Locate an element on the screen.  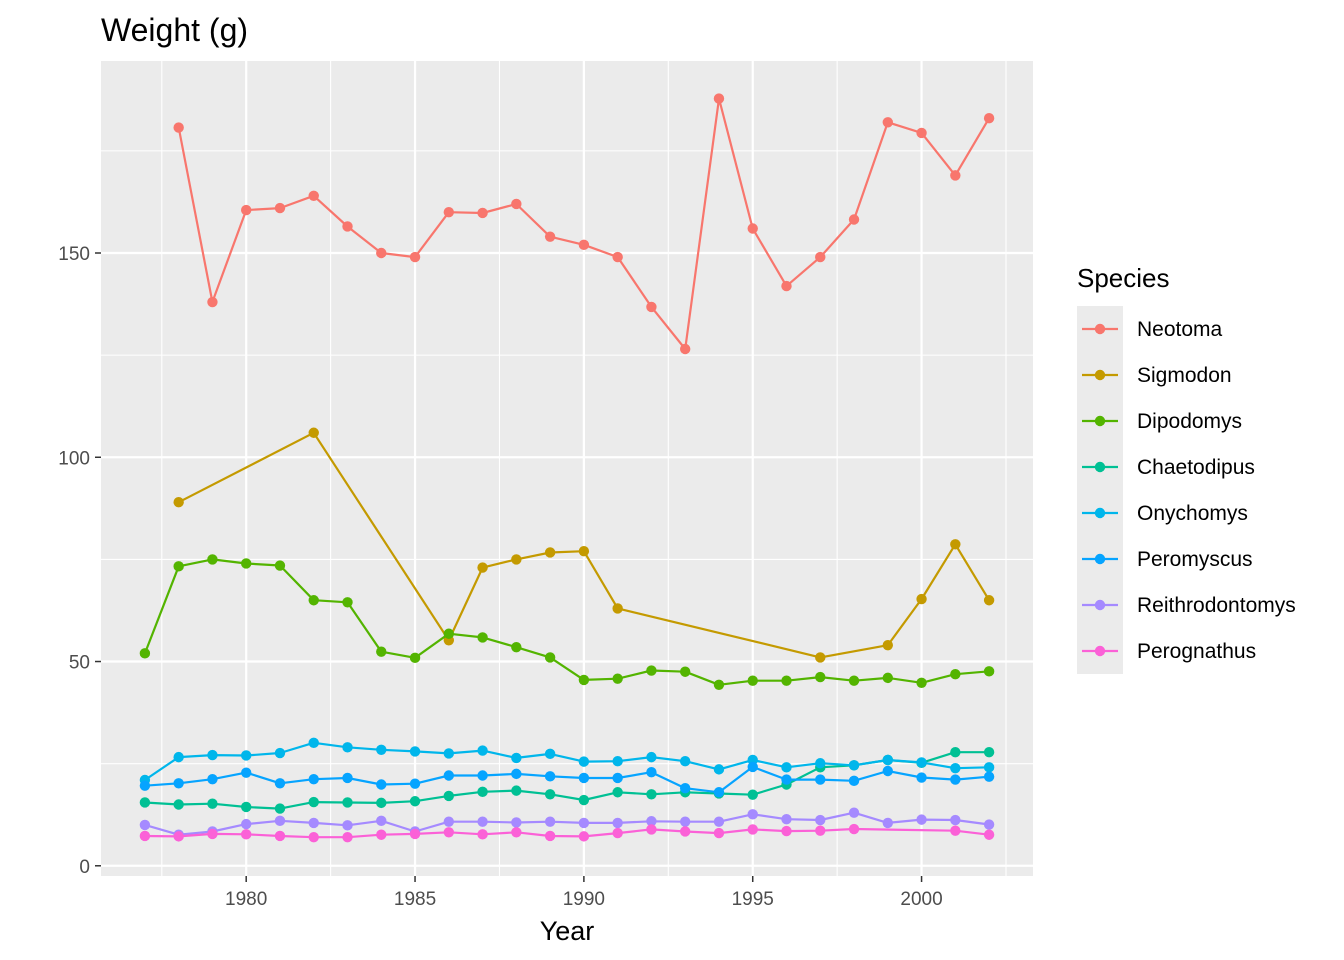
legend-item-perognathus: Perognathus is located at coordinates (1169, 651).